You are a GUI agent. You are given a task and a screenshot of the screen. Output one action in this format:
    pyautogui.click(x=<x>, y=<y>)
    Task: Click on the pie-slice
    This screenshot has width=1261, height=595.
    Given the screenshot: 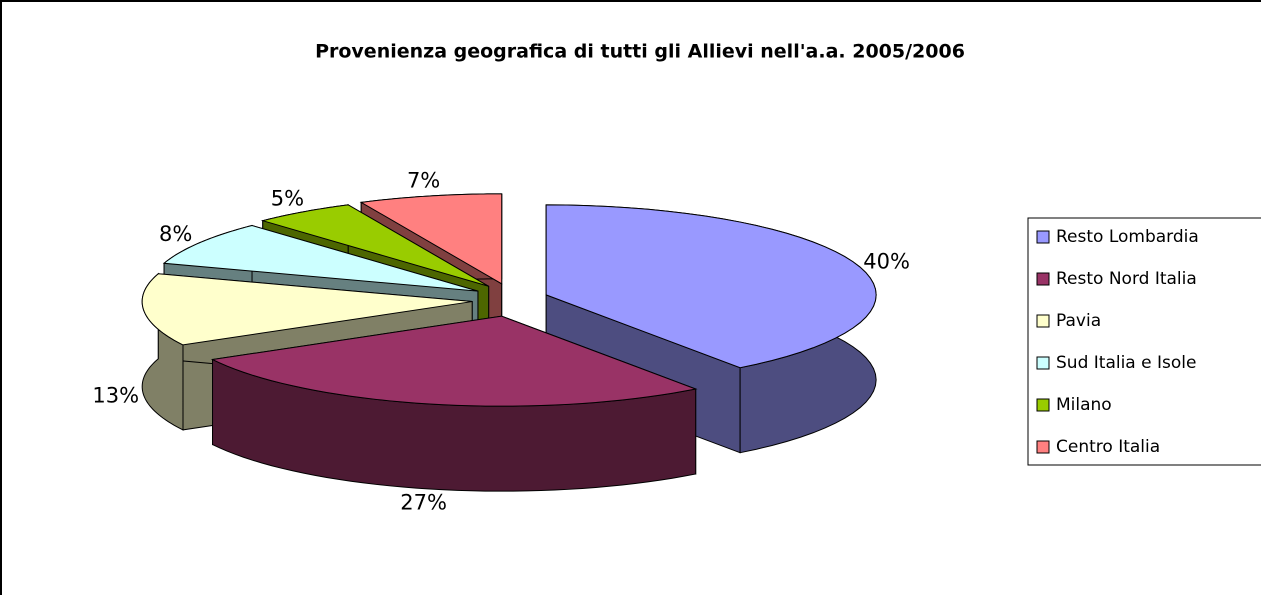 What is the action you would take?
    pyautogui.click(x=454, y=403)
    